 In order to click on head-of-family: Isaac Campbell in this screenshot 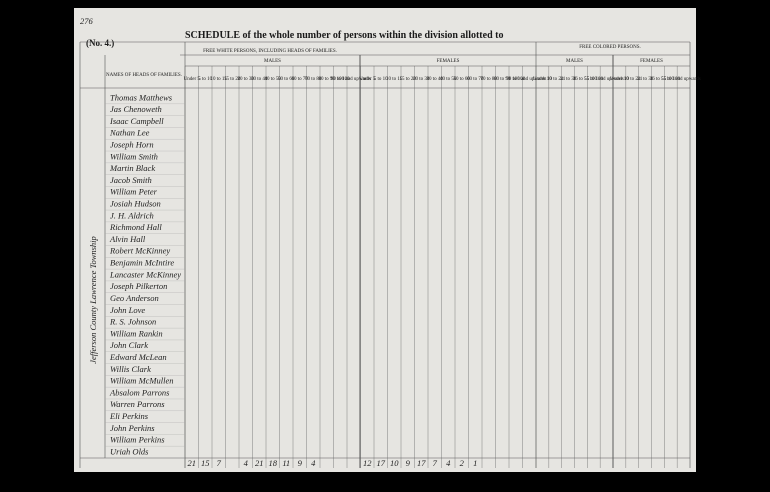, I will do `click(136, 121)`.